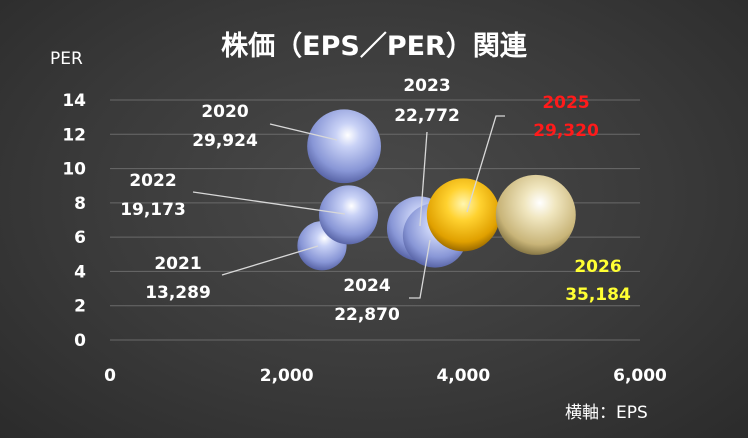  Describe the element at coordinates (366, 286) in the screenshot. I see `annotation-2024-year: 2024` at that location.